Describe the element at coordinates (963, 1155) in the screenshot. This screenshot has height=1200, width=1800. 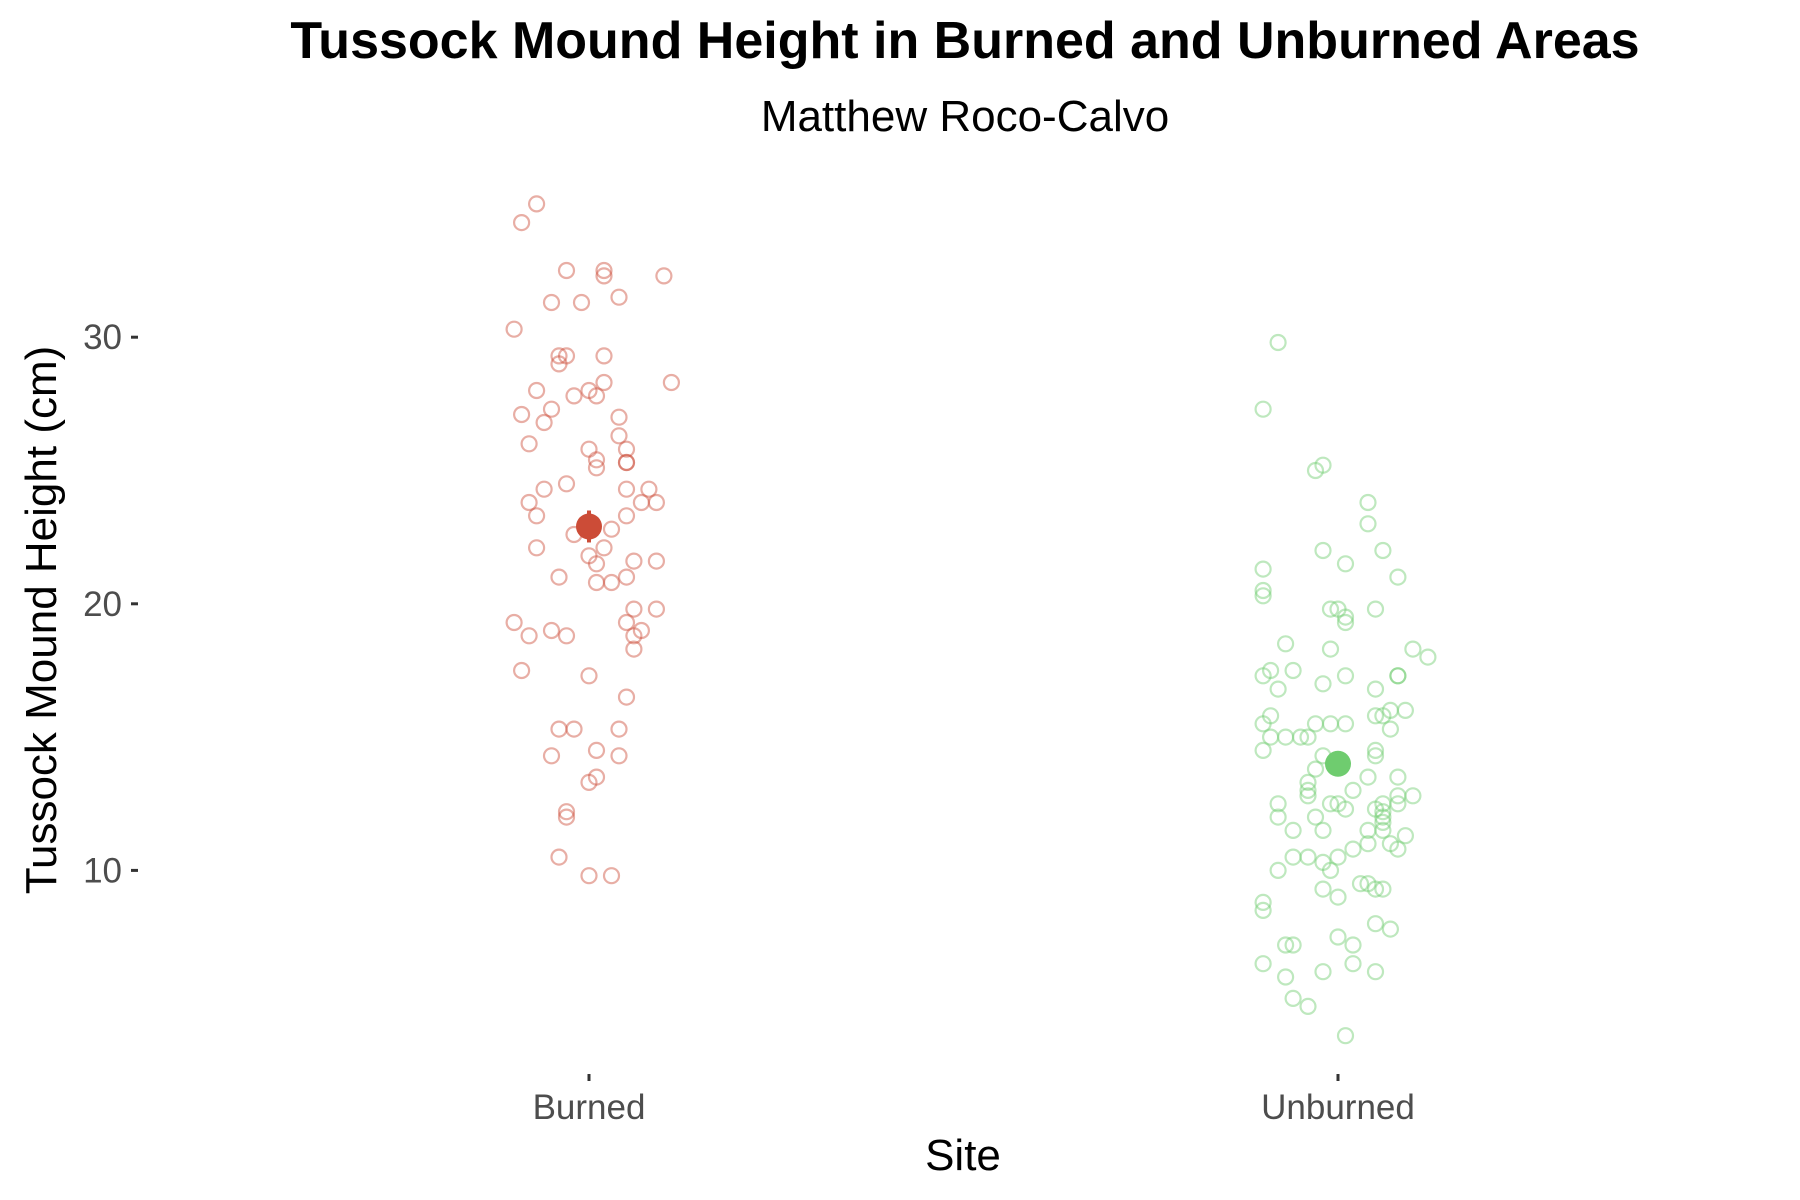
I see `x-axis-title: Site` at that location.